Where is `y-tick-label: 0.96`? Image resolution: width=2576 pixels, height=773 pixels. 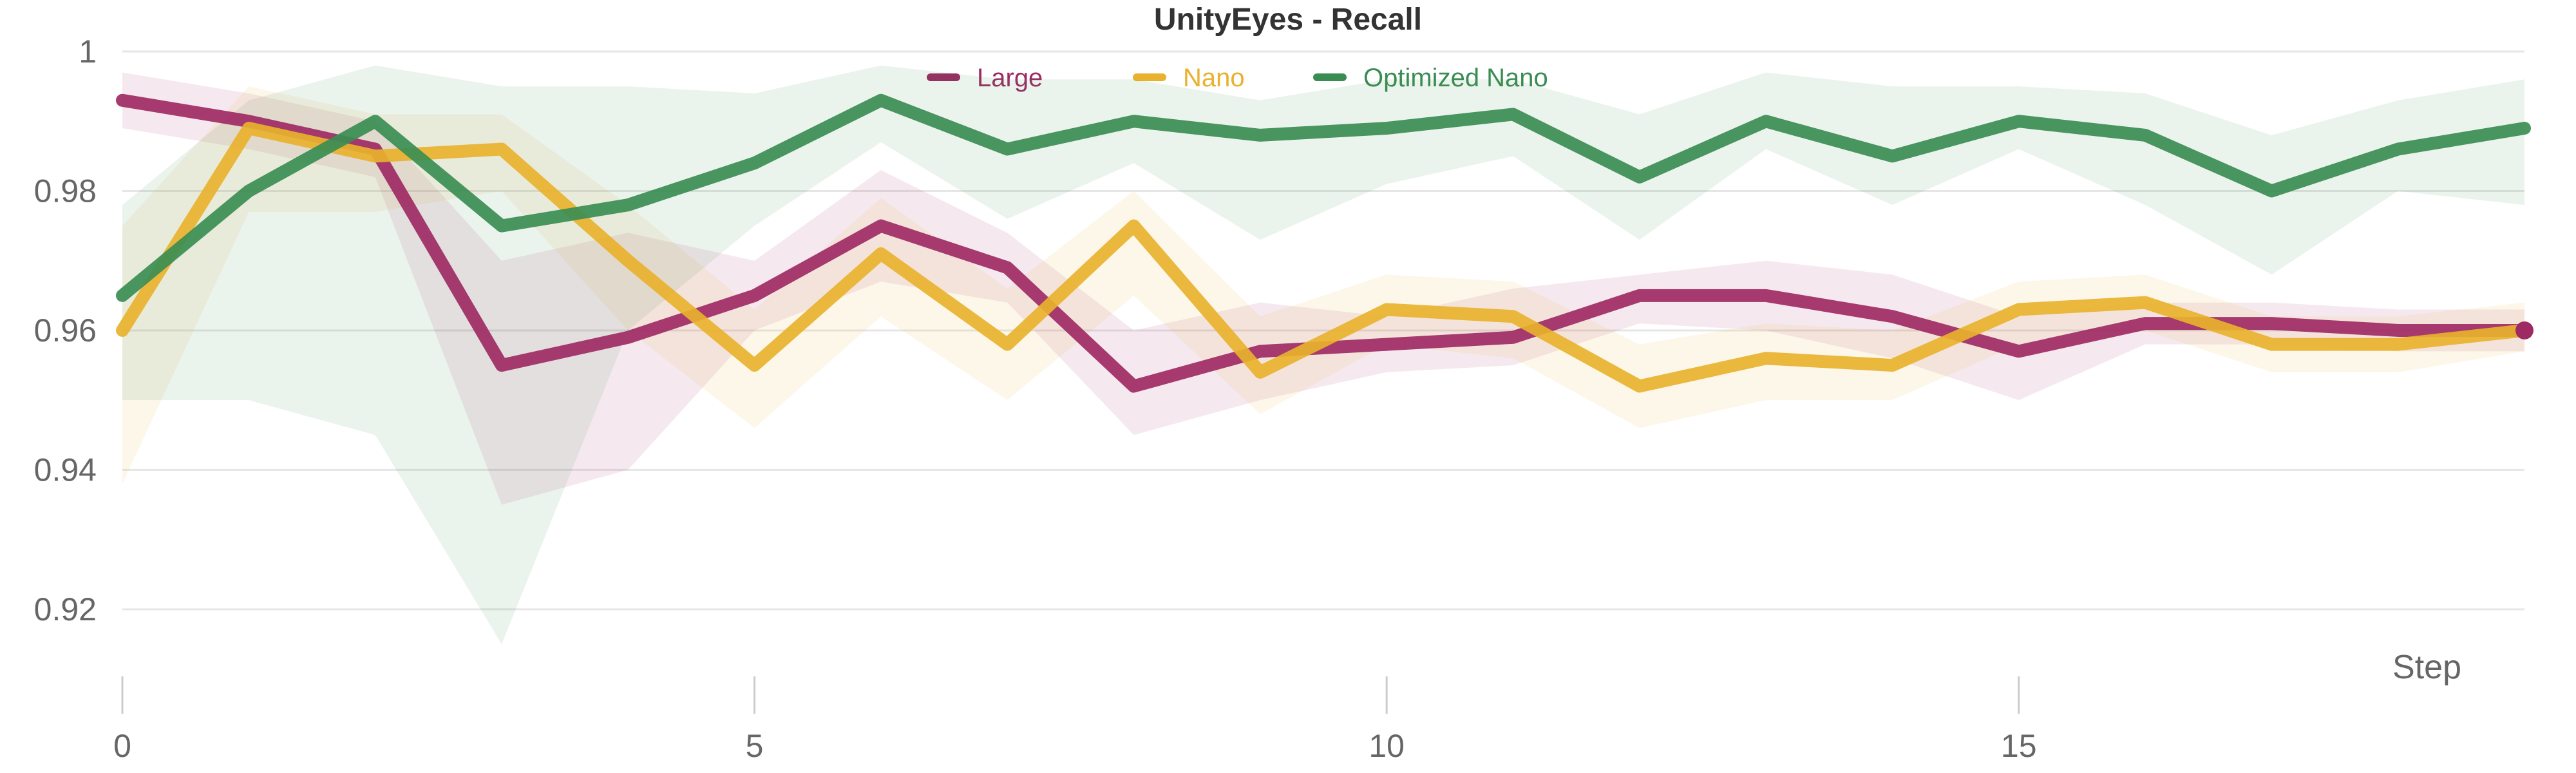
y-tick-label: 0.96 is located at coordinates (65, 330).